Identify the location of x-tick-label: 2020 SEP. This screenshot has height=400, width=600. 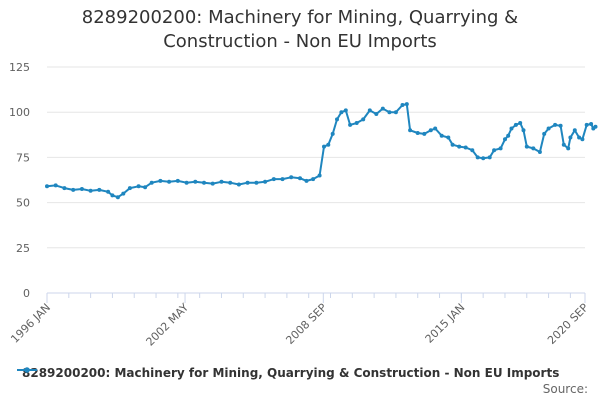
(568, 324).